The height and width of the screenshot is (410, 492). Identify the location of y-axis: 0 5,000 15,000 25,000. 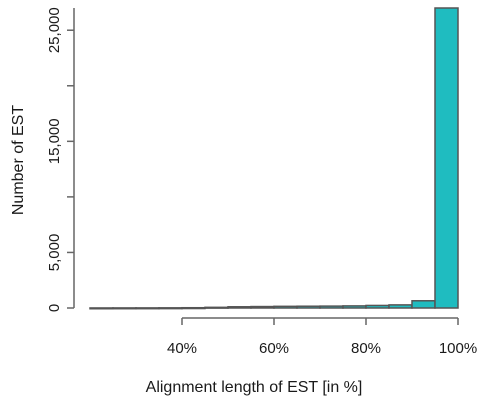
(60, 159).